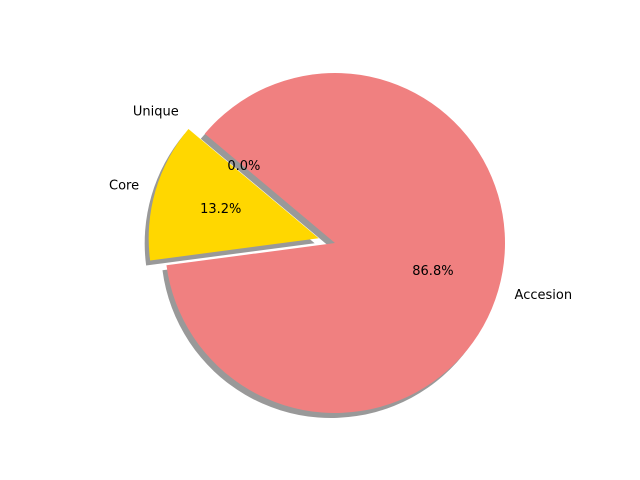 This screenshot has width=640, height=480. I want to click on slice-label-unique: Unique, so click(156, 111).